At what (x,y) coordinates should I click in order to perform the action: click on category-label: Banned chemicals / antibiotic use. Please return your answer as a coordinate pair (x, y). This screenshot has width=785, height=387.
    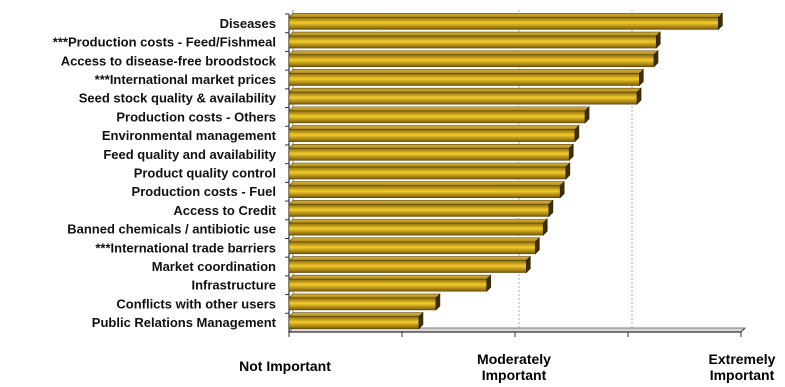
    Looking at the image, I should click on (171, 229).